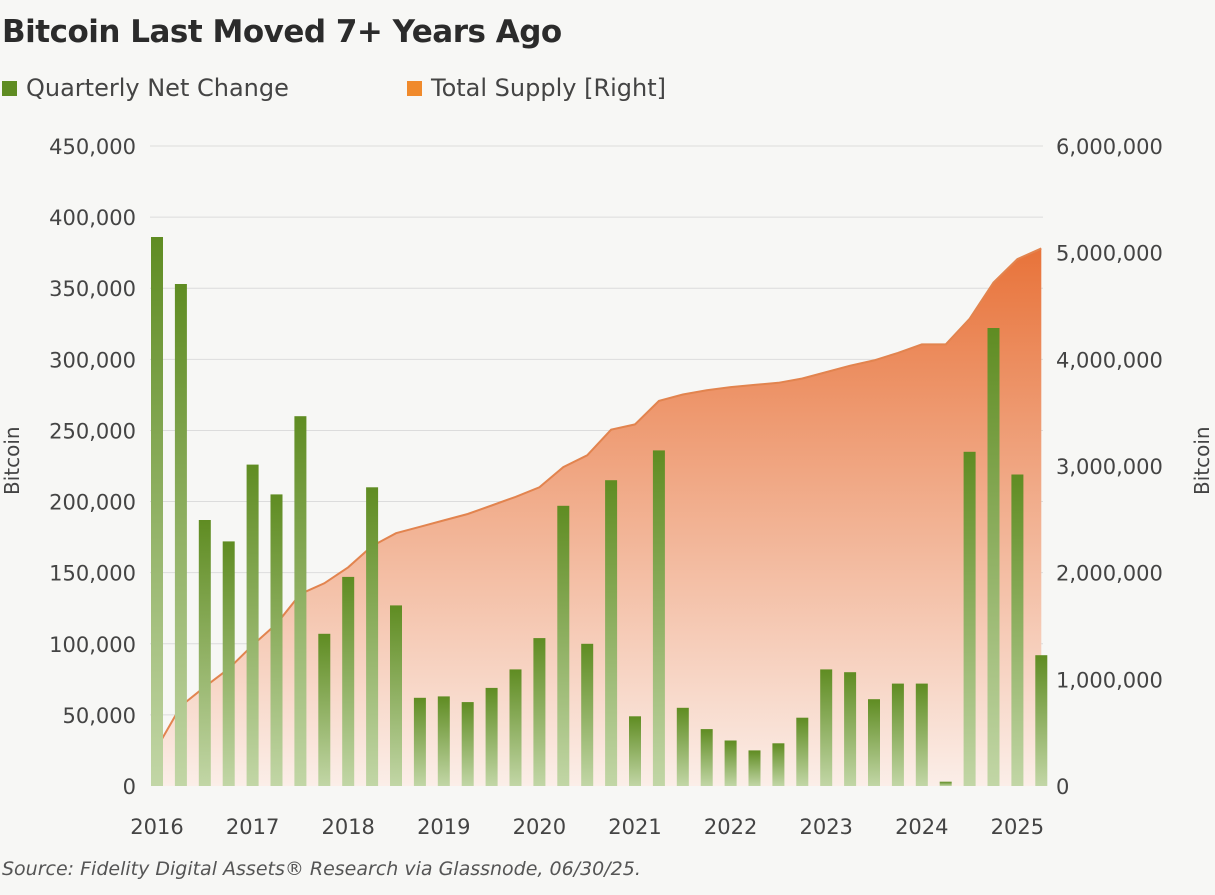  What do you see at coordinates (1062, 787) in the screenshot?
I see `y-tick-label-right: 0` at bounding box center [1062, 787].